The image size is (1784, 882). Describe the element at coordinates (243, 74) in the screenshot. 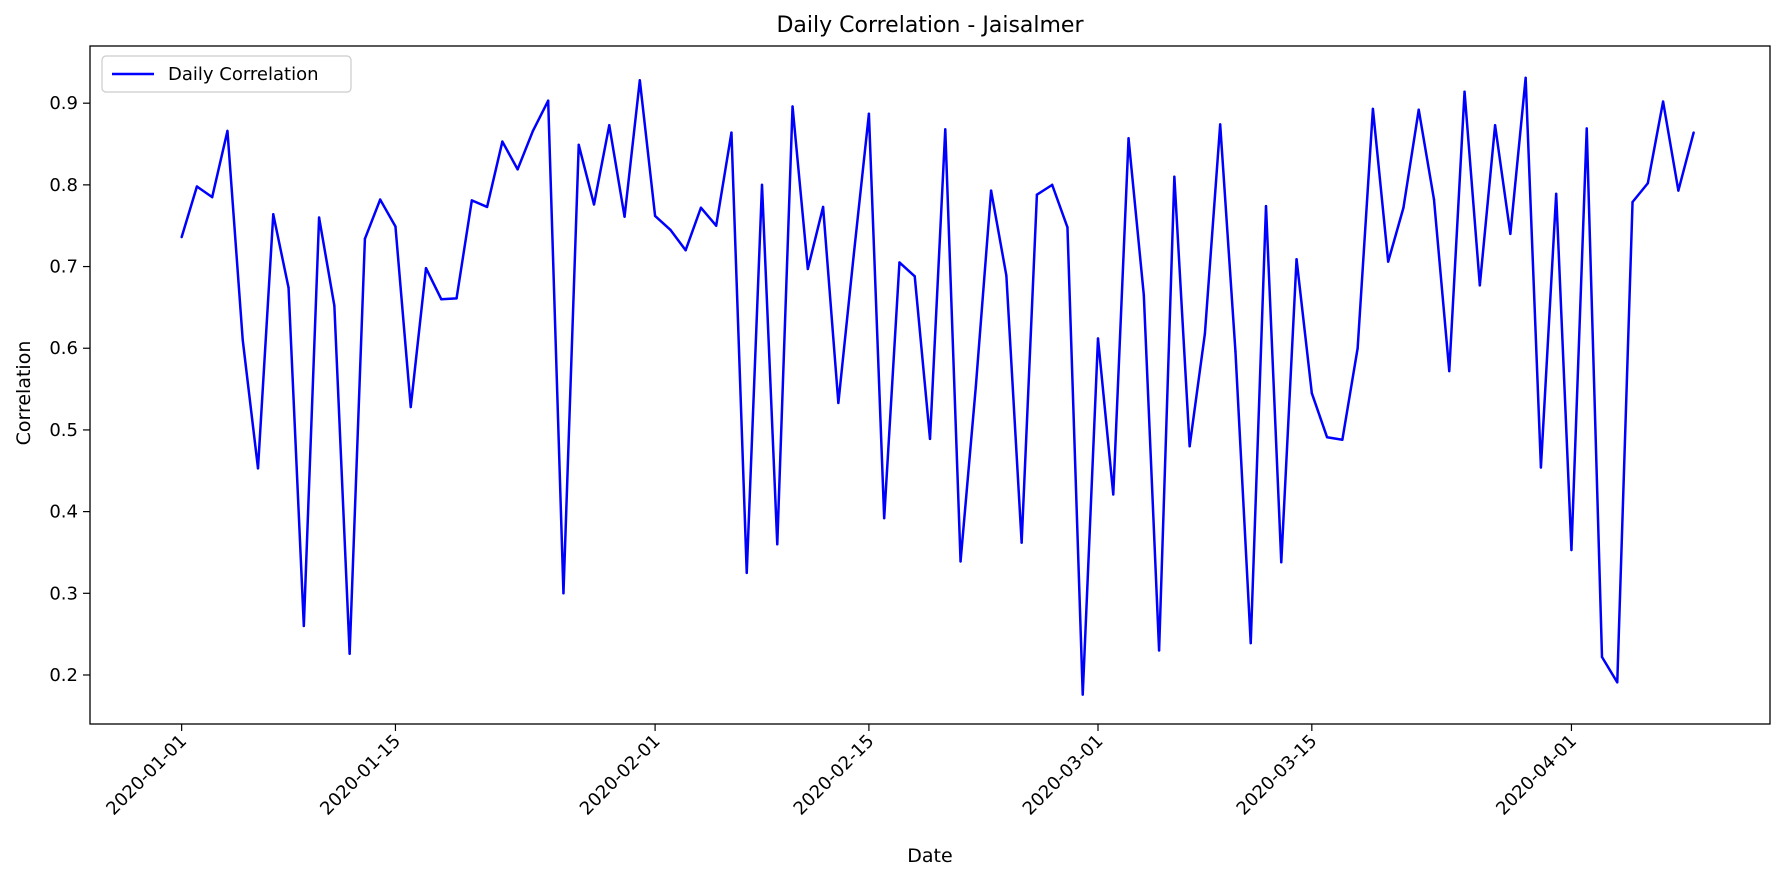

I see `legend-label: Daily Correlation` at that location.